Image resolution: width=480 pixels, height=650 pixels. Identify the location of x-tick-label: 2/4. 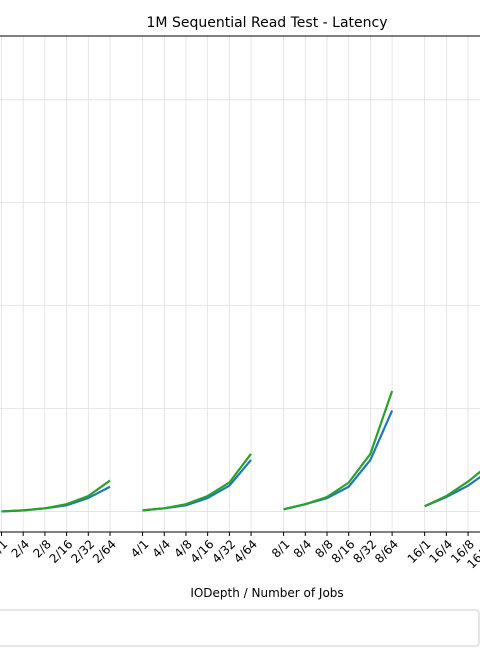
(21, 549).